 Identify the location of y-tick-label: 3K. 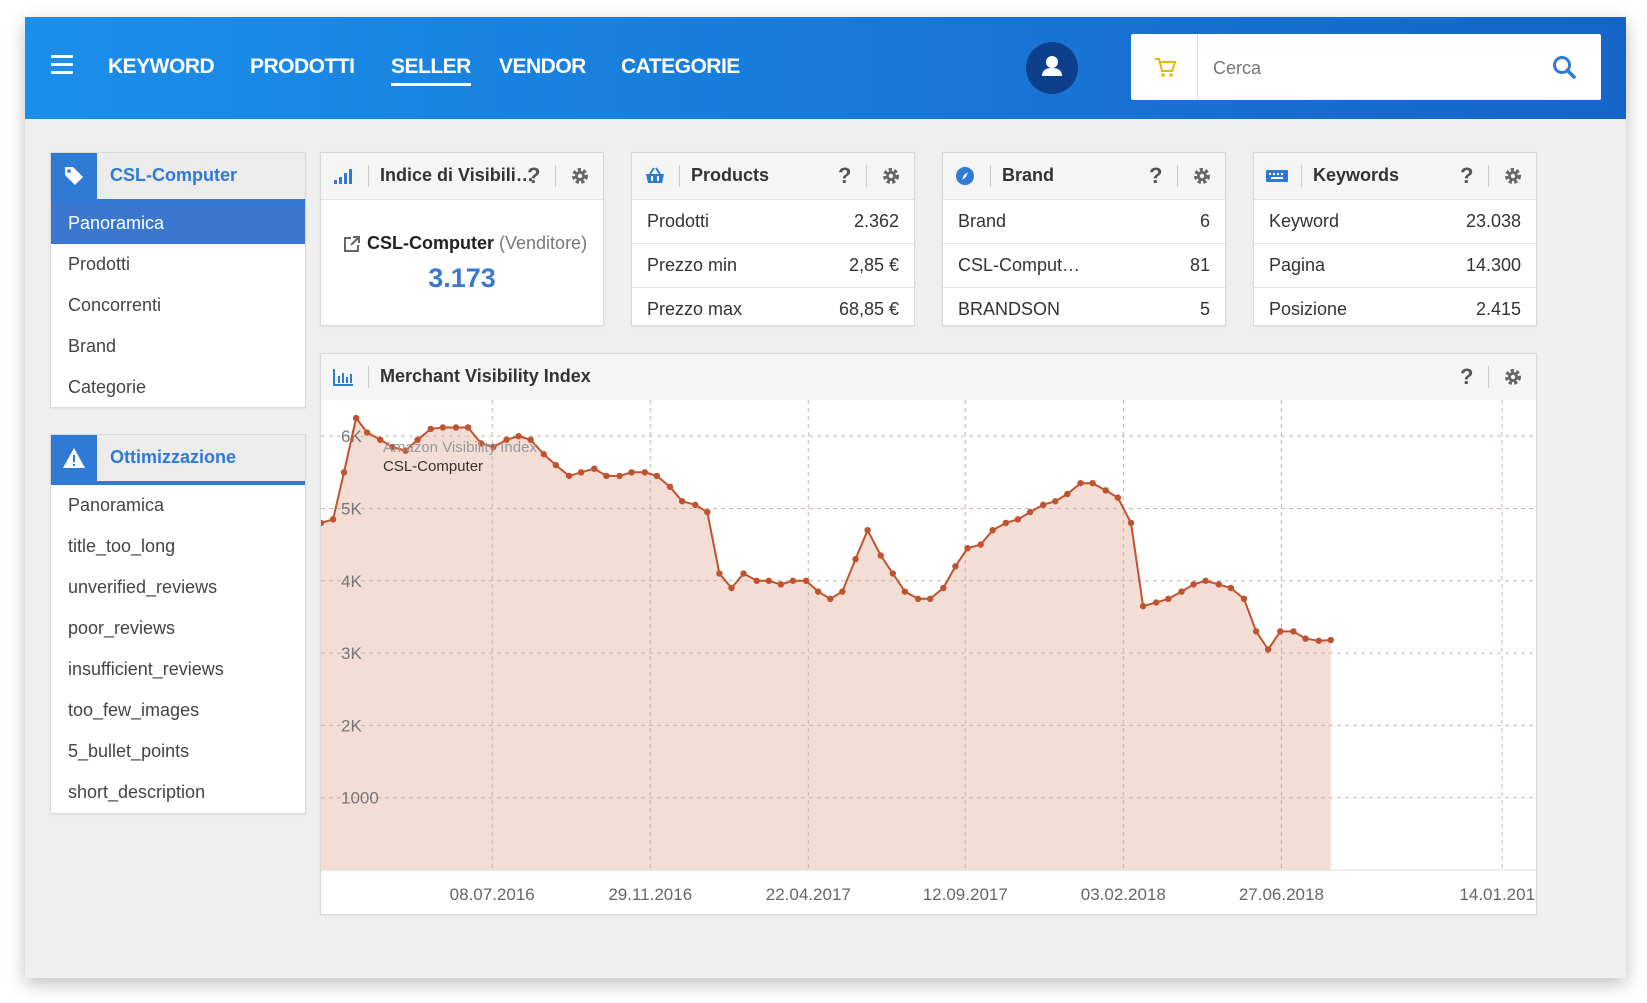
(351, 653).